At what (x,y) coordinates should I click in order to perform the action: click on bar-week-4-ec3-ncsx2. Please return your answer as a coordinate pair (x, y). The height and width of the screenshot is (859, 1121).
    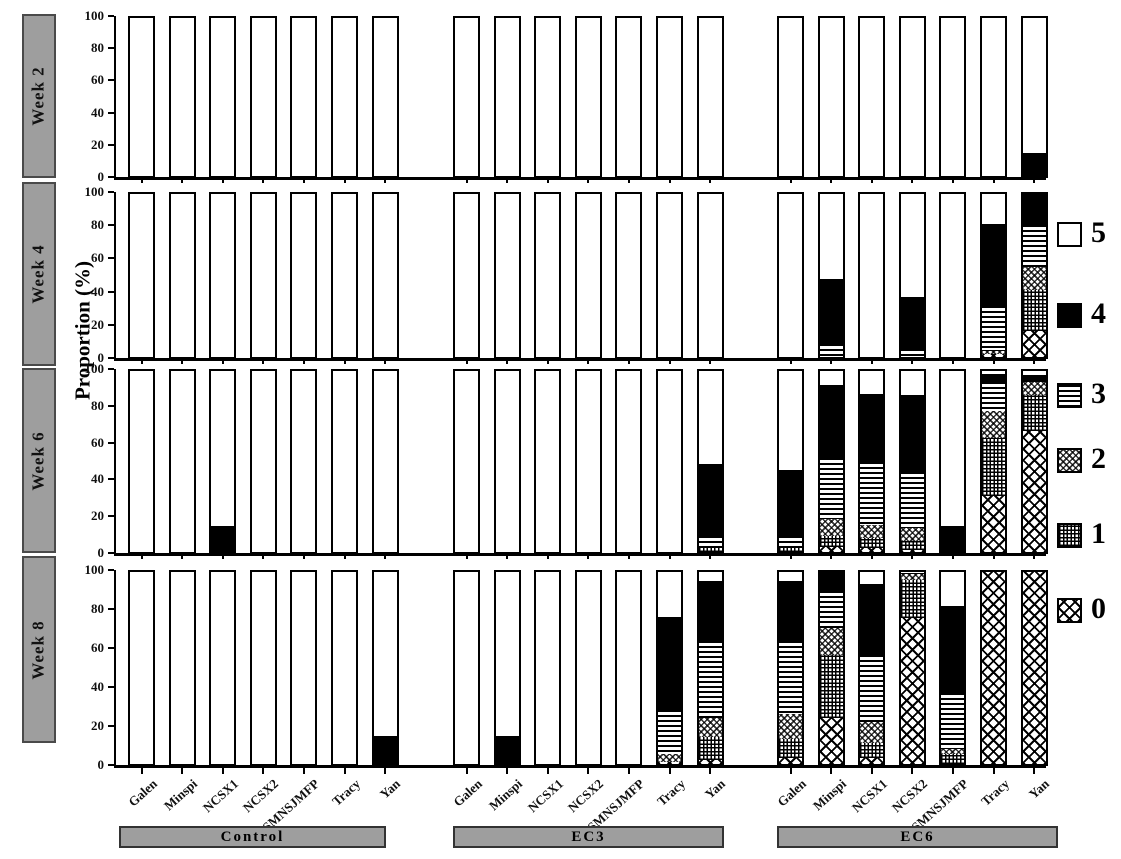
    Looking at the image, I should click on (588, 275).